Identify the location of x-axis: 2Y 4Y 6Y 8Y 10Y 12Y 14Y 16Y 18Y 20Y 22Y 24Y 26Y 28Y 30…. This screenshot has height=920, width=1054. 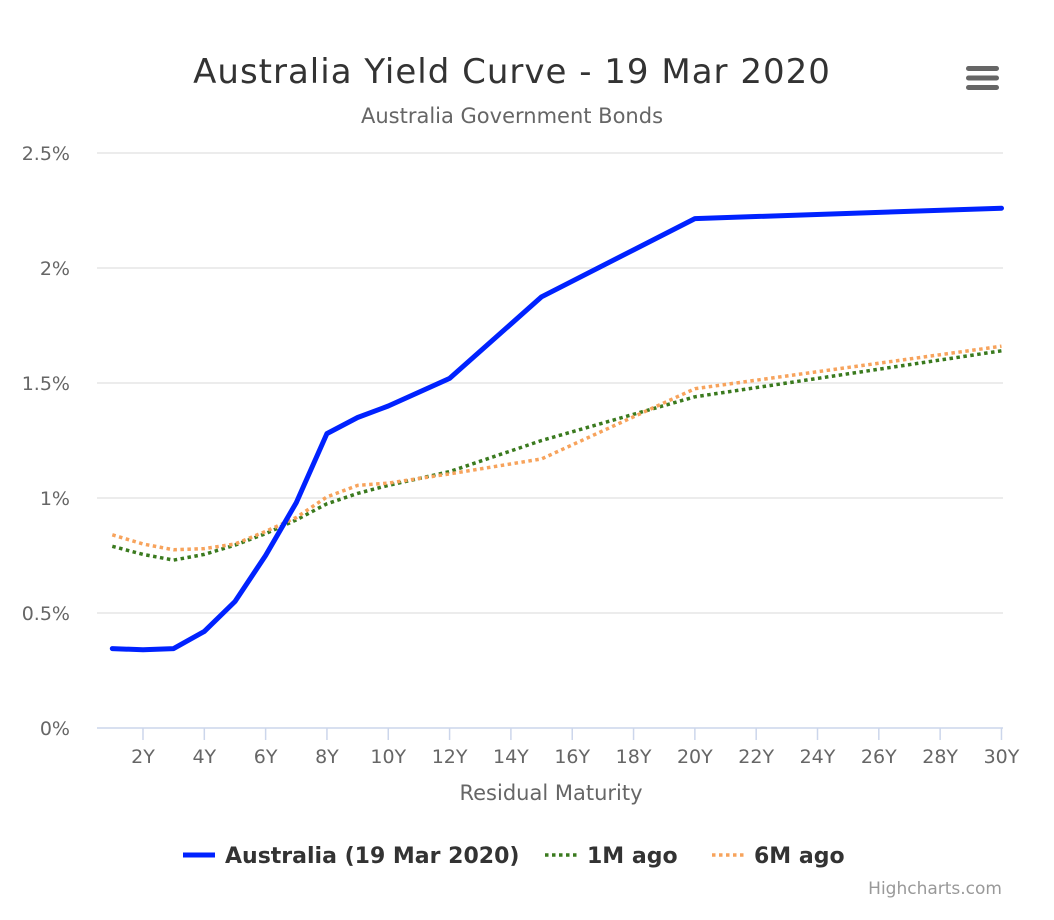
(558, 747).